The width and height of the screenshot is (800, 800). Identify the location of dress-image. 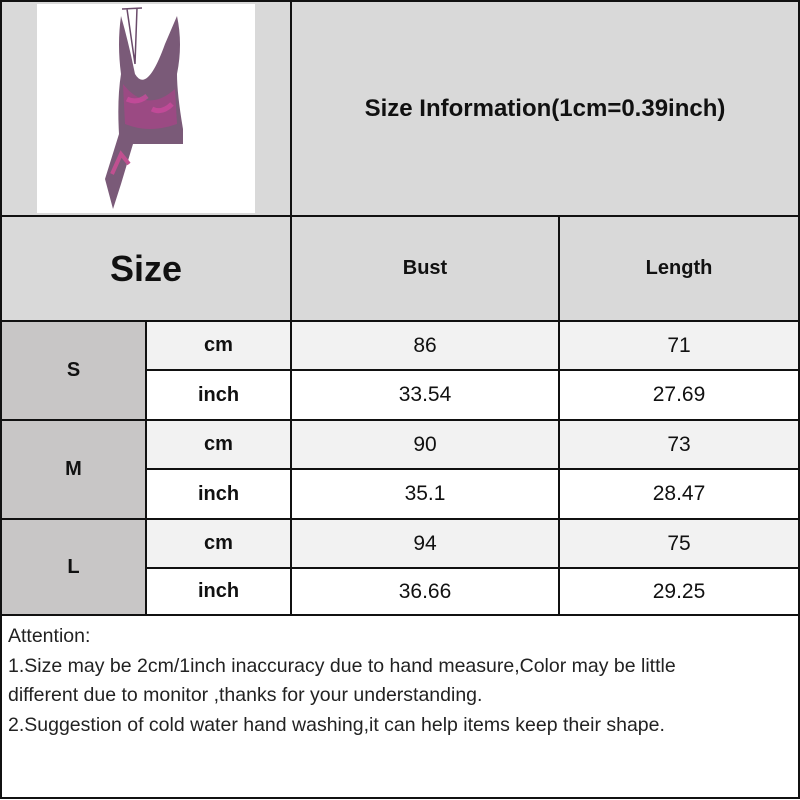
(144, 108).